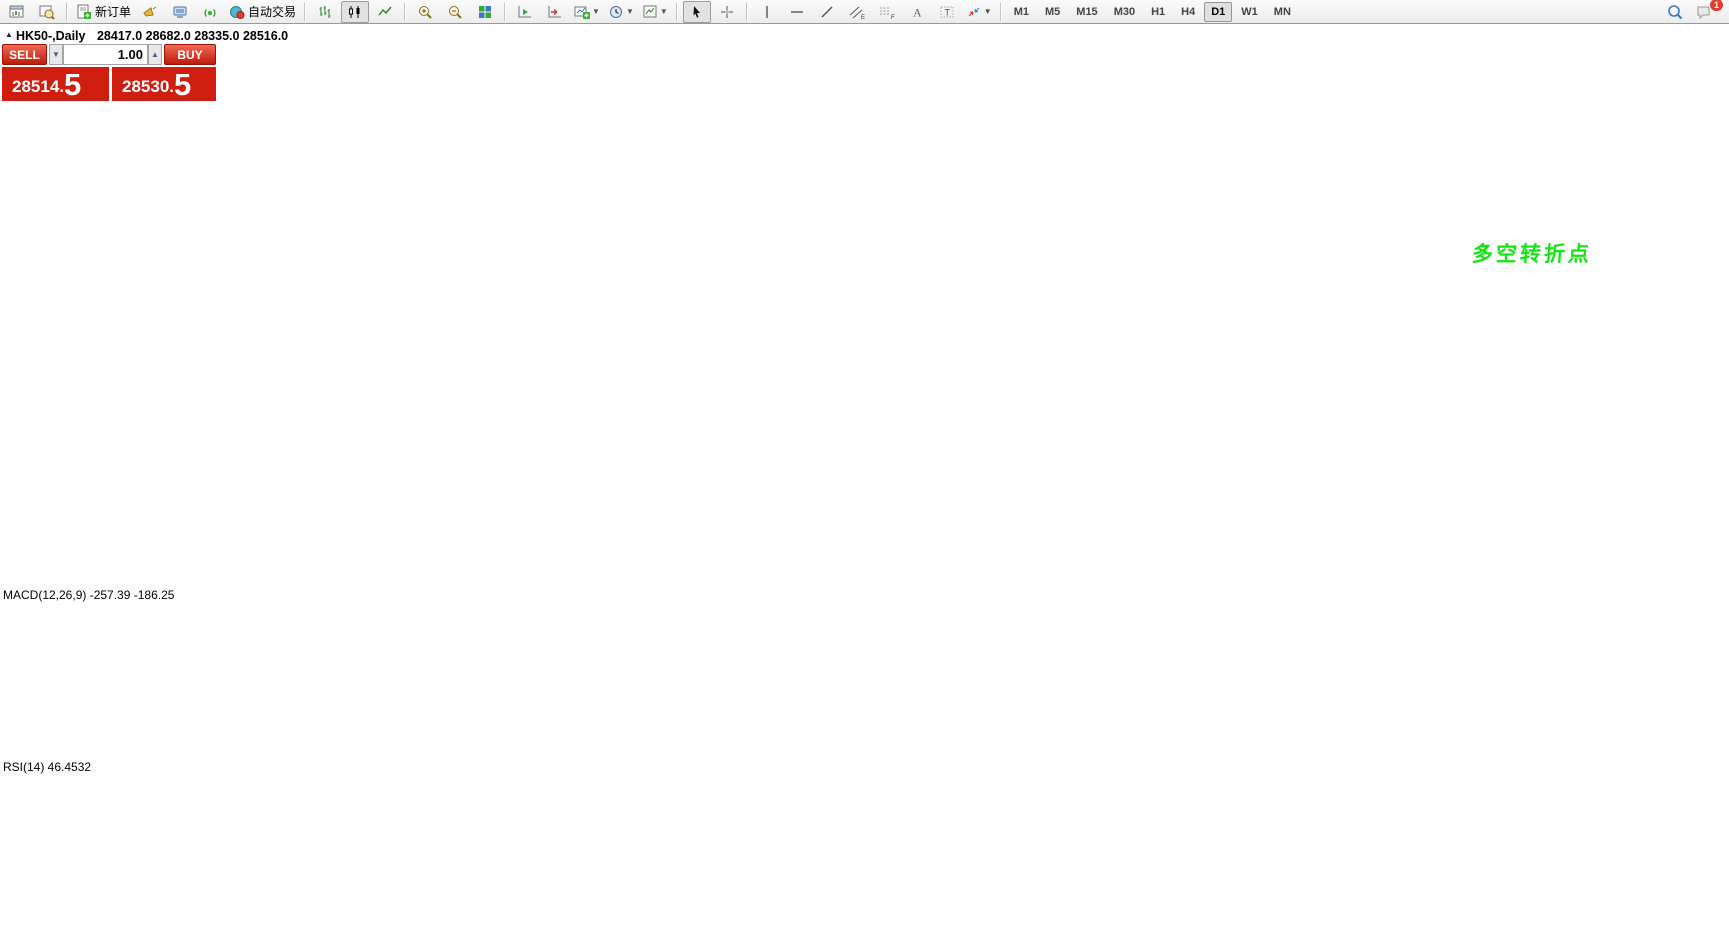 The height and width of the screenshot is (946, 1729). I want to click on buy-price-main: 28530., so click(148, 86).